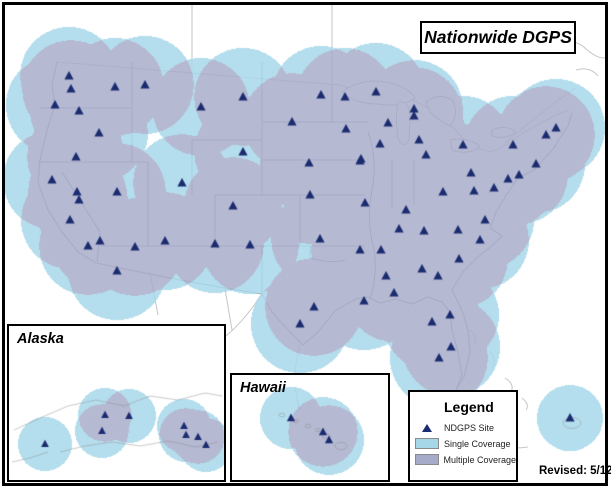 Image resolution: width=611 pixels, height=489 pixels. What do you see at coordinates (575, 471) in the screenshot?
I see `revised-date: Revised: 5/12` at bounding box center [575, 471].